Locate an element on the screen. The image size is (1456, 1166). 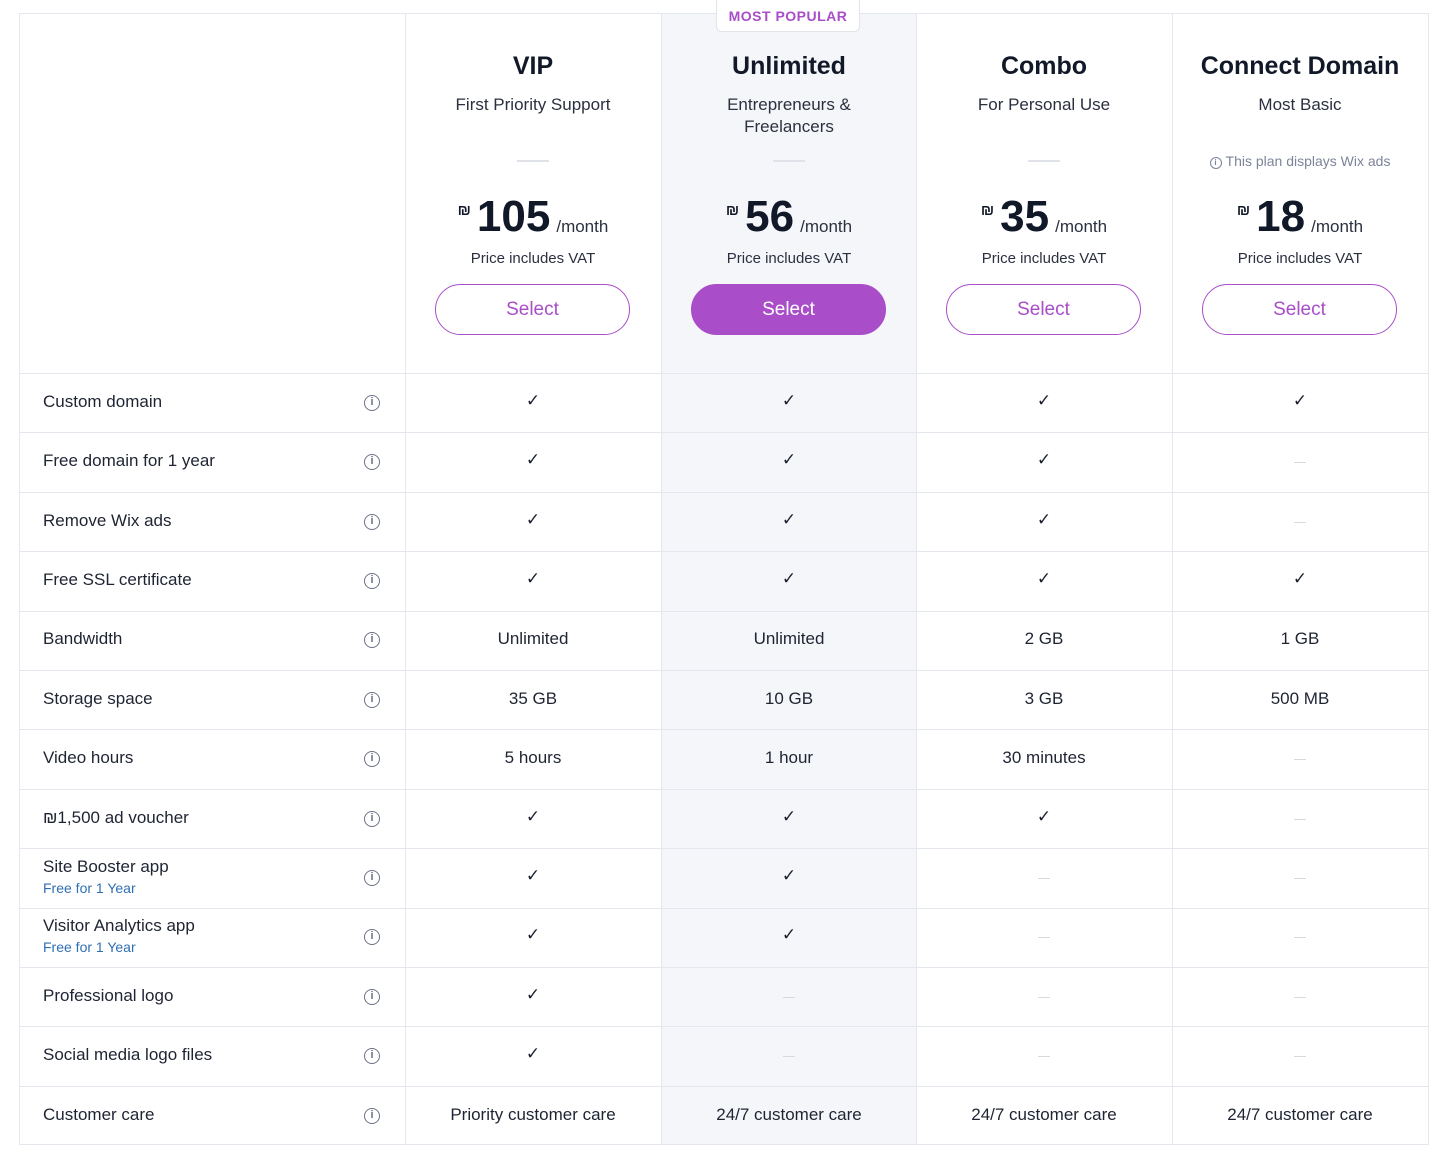
feature-label: ₪1,500 ad voucher is located at coordinates (116, 817).